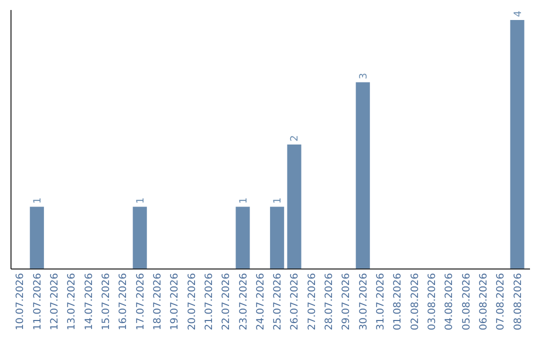  Describe the element at coordinates (244, 301) in the screenshot. I see `x-tick-label: 23.07.2026` at that location.